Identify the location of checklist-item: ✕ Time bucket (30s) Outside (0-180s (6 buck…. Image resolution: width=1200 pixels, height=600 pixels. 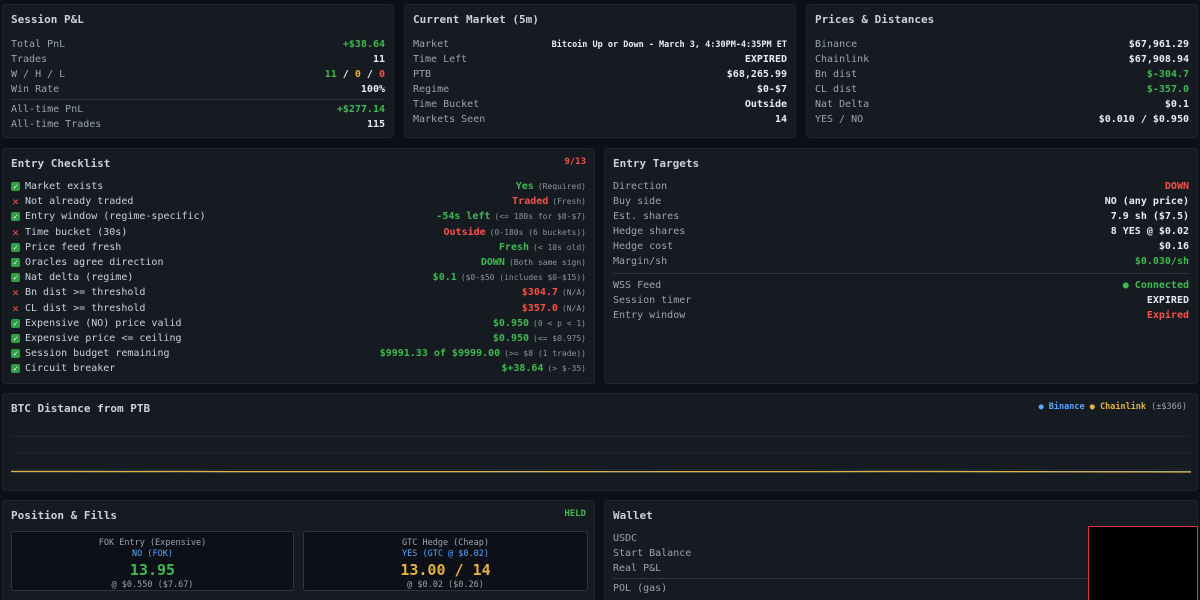
(298, 232).